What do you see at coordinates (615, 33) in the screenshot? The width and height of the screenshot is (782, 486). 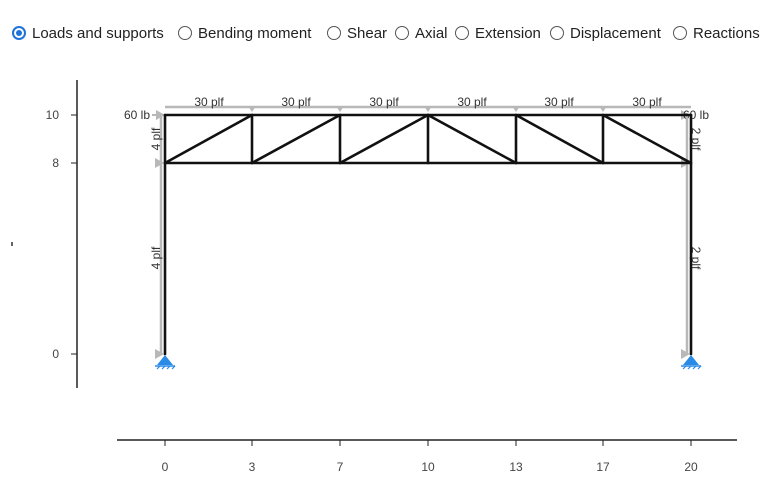 I see `radio-label: Displacement` at bounding box center [615, 33].